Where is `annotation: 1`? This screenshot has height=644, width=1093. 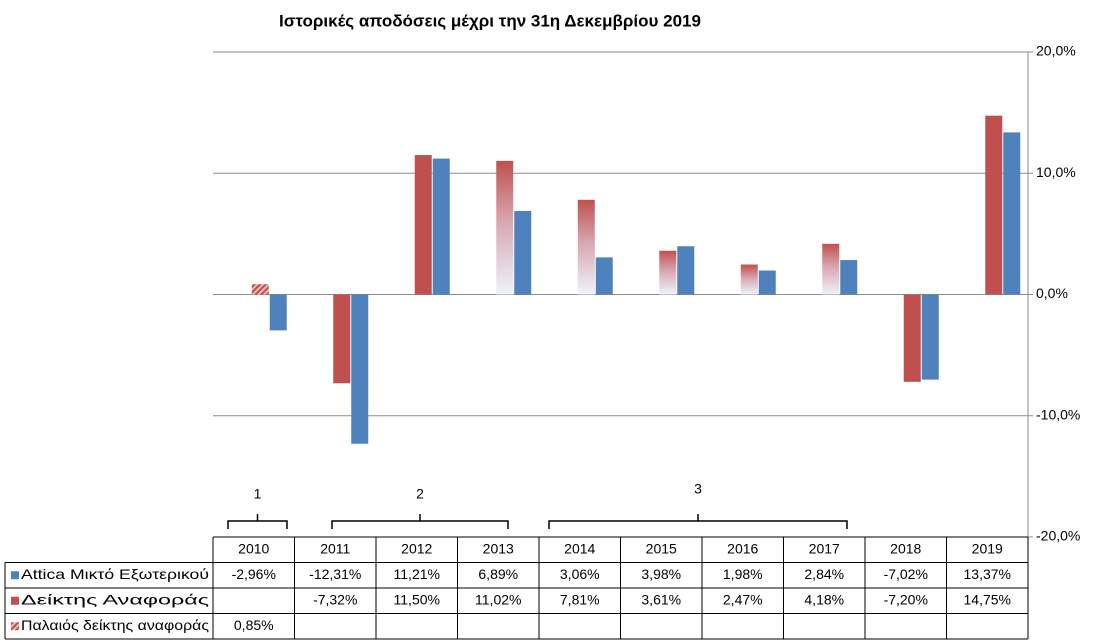 annotation: 1 is located at coordinates (258, 494).